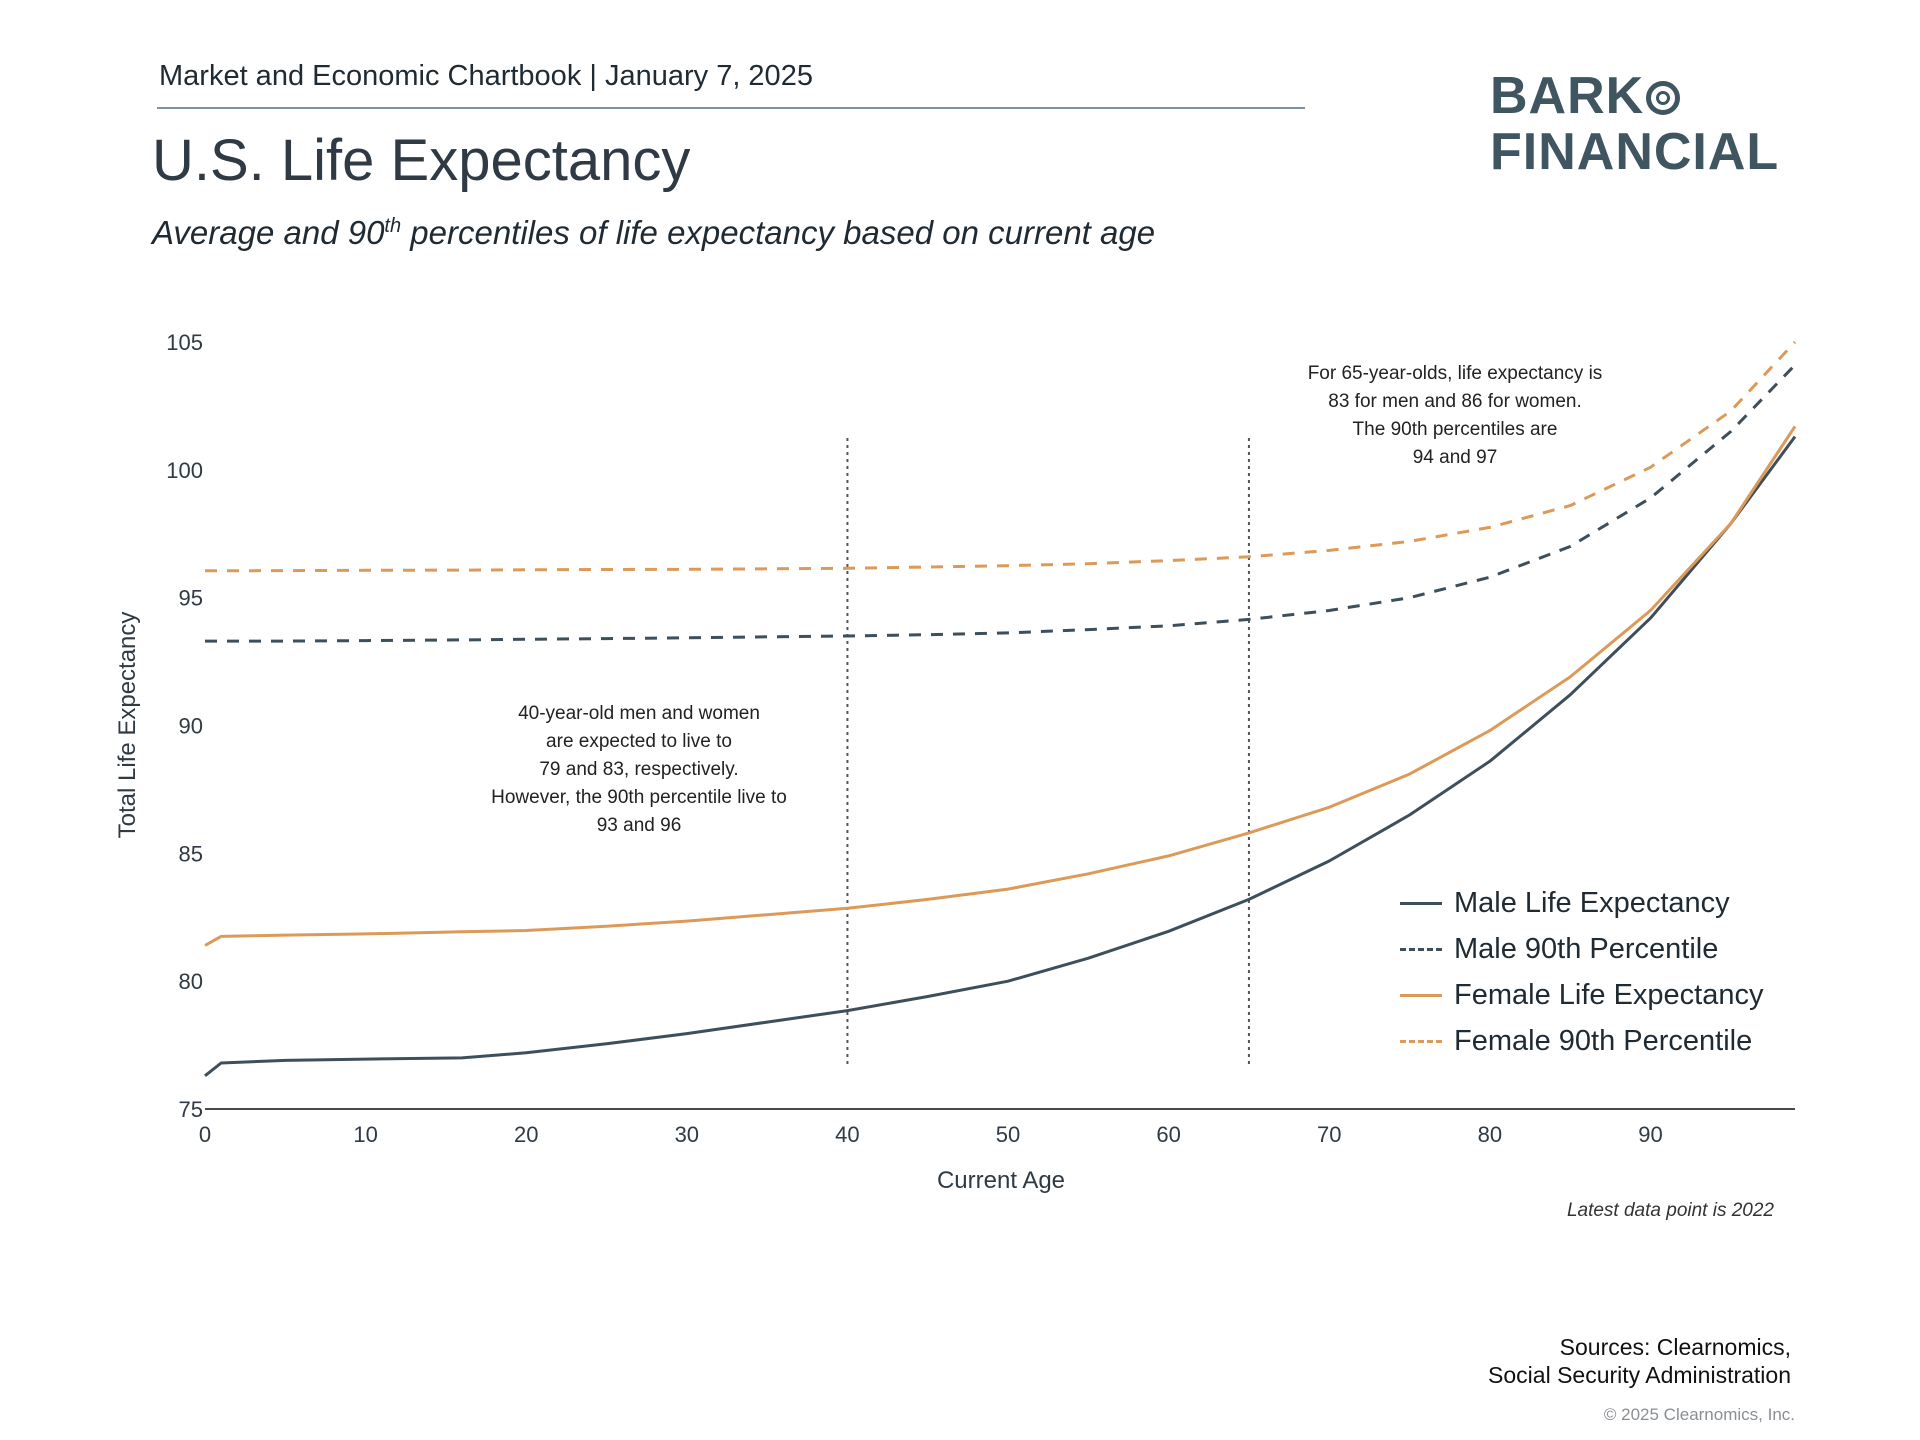 The image size is (1920, 1440). I want to click on legend-label: Male Life Expectancy, so click(1592, 902).